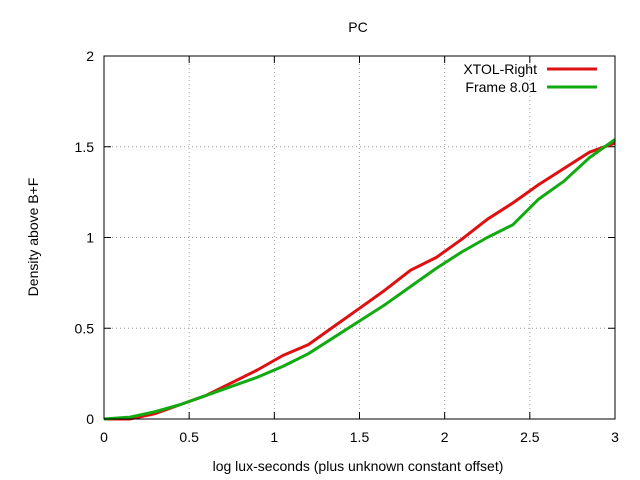  I want to click on y-axis-label: Density above B+F, so click(33, 237).